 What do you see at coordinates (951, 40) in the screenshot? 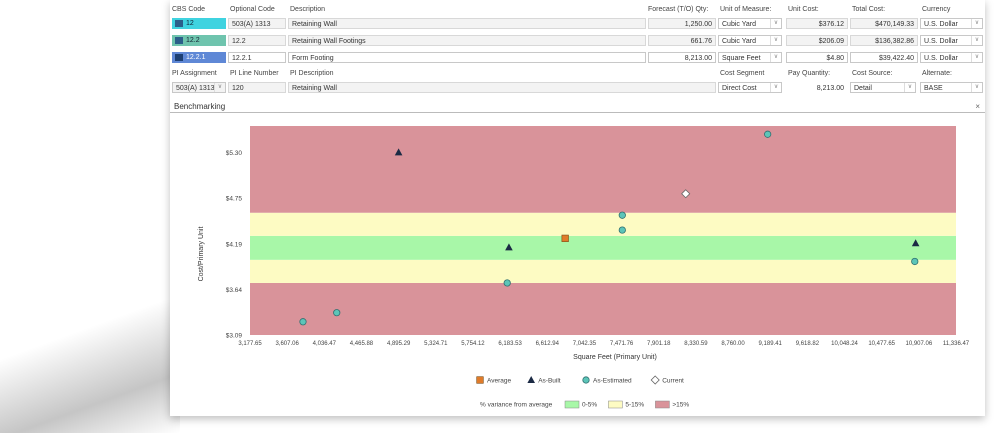
I see `currency-select-row-2: U.S. Dollar ∨` at bounding box center [951, 40].